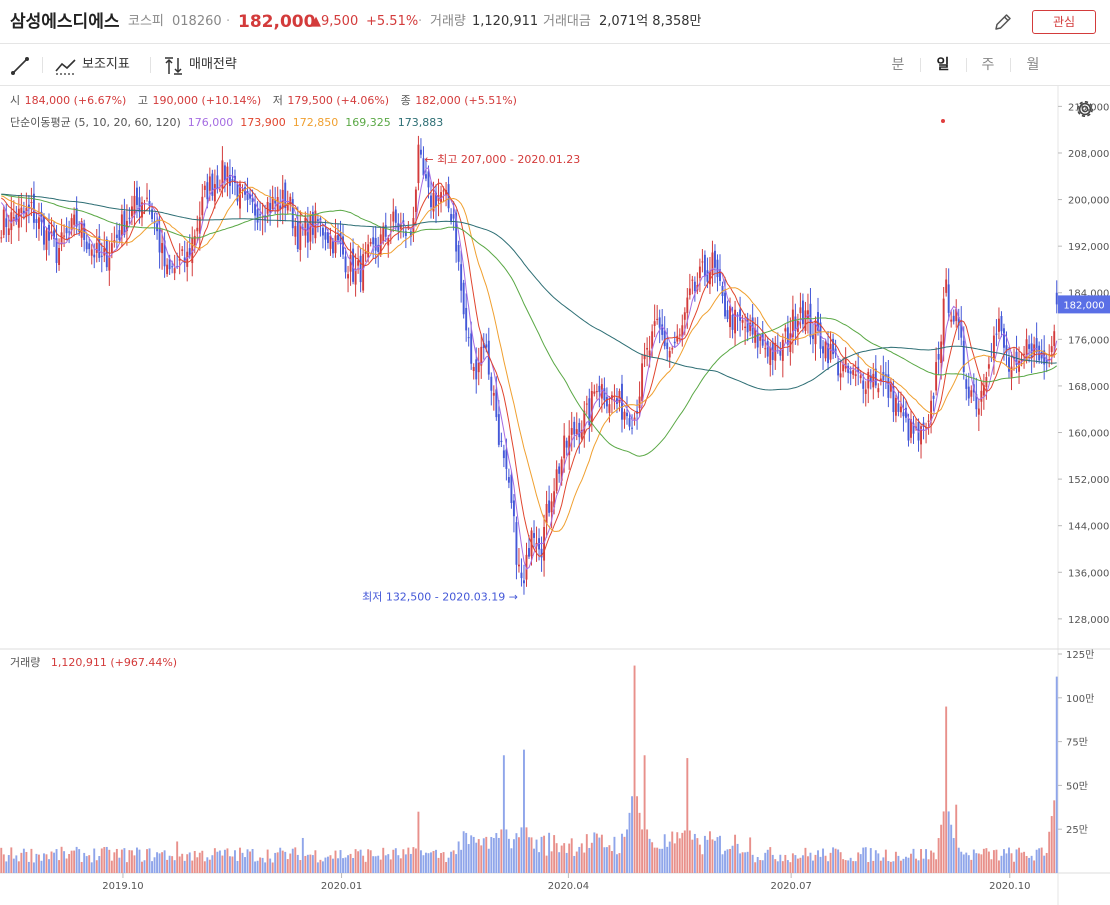  What do you see at coordinates (1088, 387) in the screenshot?
I see `price-tick-label: 168,000` at bounding box center [1088, 387].